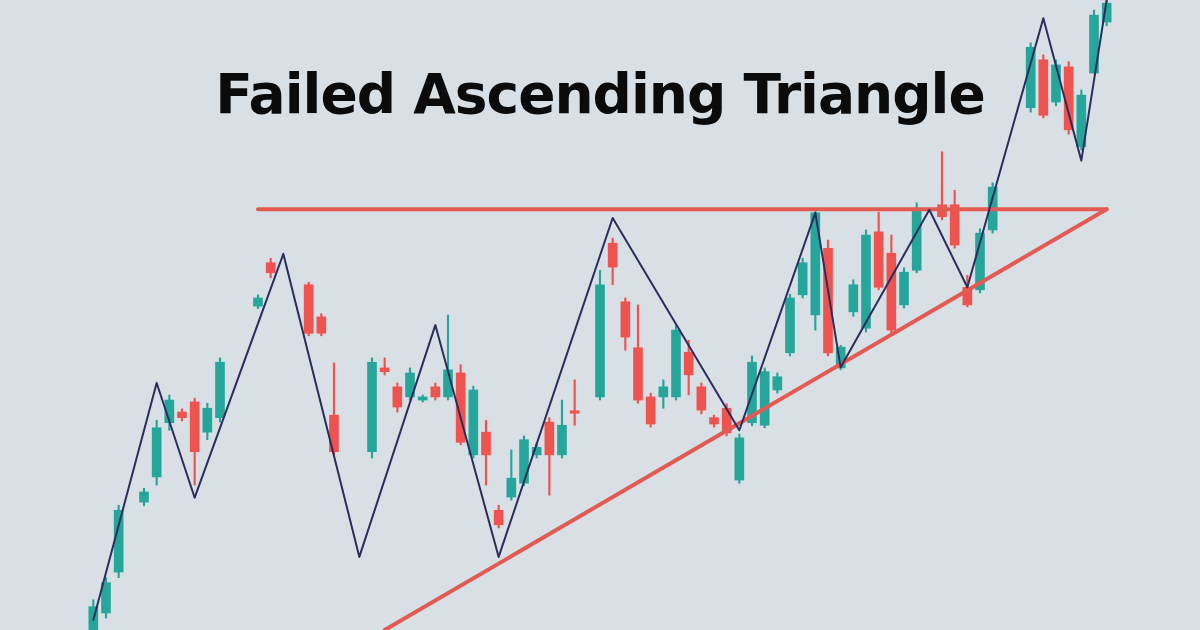  Describe the element at coordinates (600, 94) in the screenshot. I see `text: Failed Ascending Triangle` at that location.